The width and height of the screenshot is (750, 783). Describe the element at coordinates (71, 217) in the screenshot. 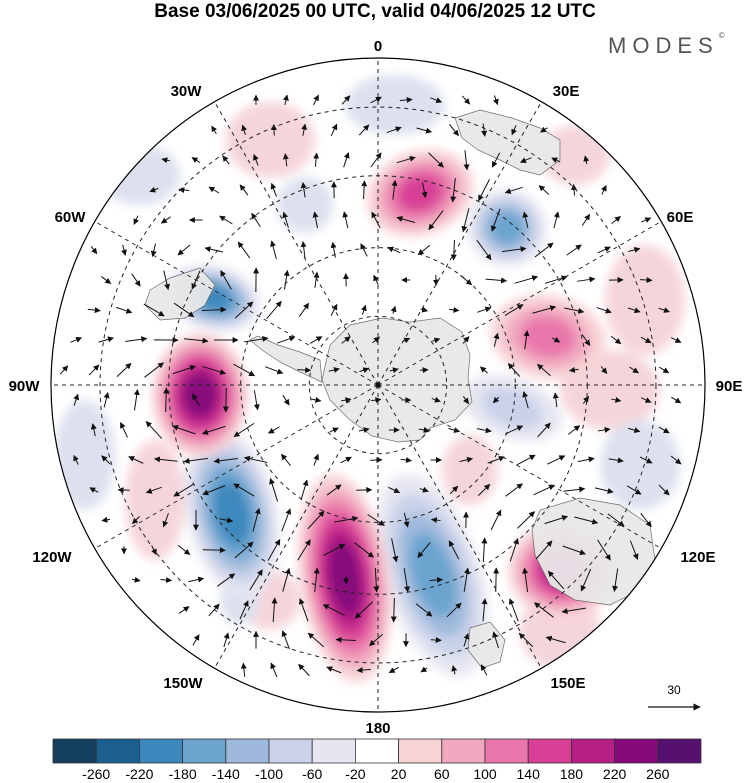

I see `lon-label-60w: 60W` at that location.